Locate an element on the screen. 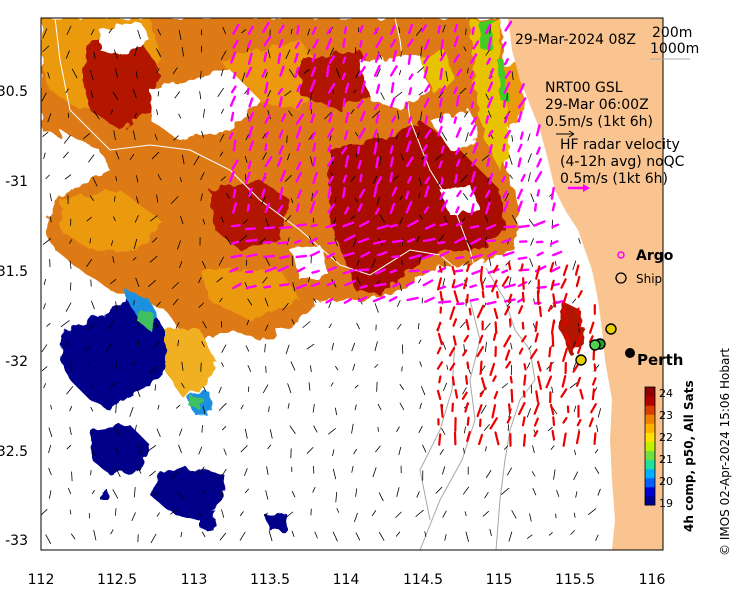 This screenshot has width=740, height=592. cloud-gap is located at coordinates (460, 200).